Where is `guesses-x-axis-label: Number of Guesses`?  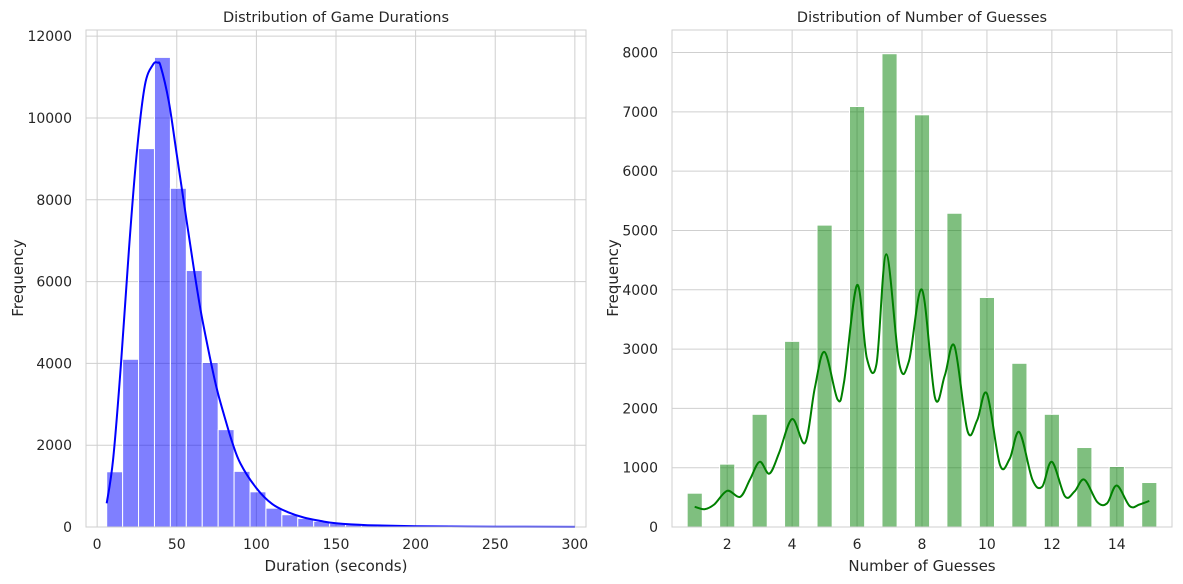 guesses-x-axis-label: Number of Guesses is located at coordinates (921, 566).